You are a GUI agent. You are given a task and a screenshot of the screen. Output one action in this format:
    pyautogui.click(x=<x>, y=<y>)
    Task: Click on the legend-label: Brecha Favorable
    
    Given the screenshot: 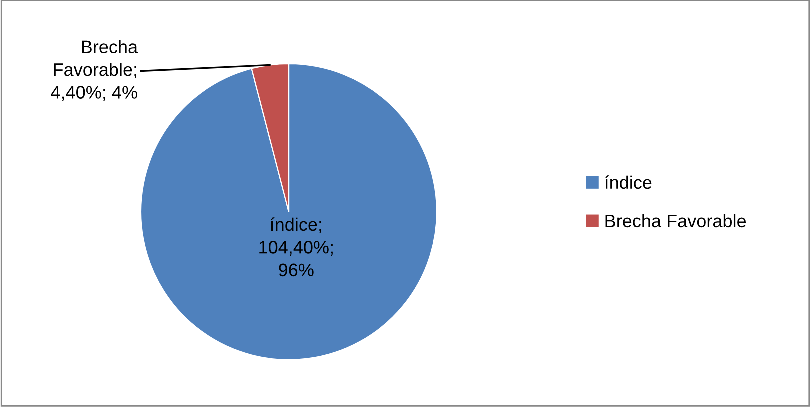 What is the action you would take?
    pyautogui.click(x=676, y=221)
    